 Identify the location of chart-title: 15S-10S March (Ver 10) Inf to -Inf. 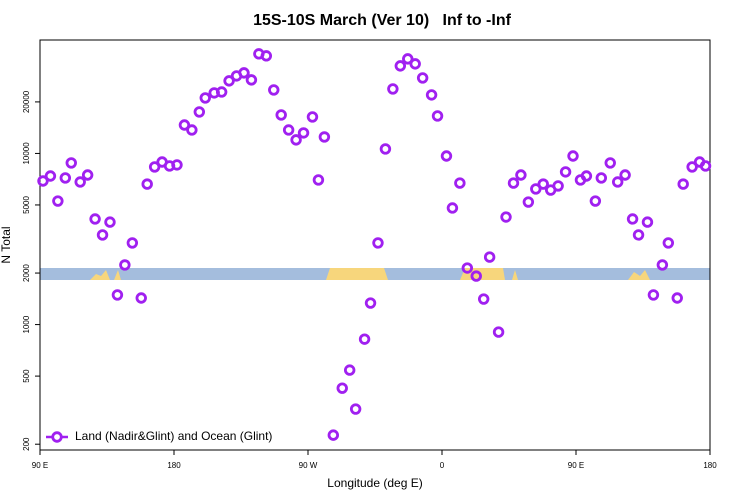
(382, 20).